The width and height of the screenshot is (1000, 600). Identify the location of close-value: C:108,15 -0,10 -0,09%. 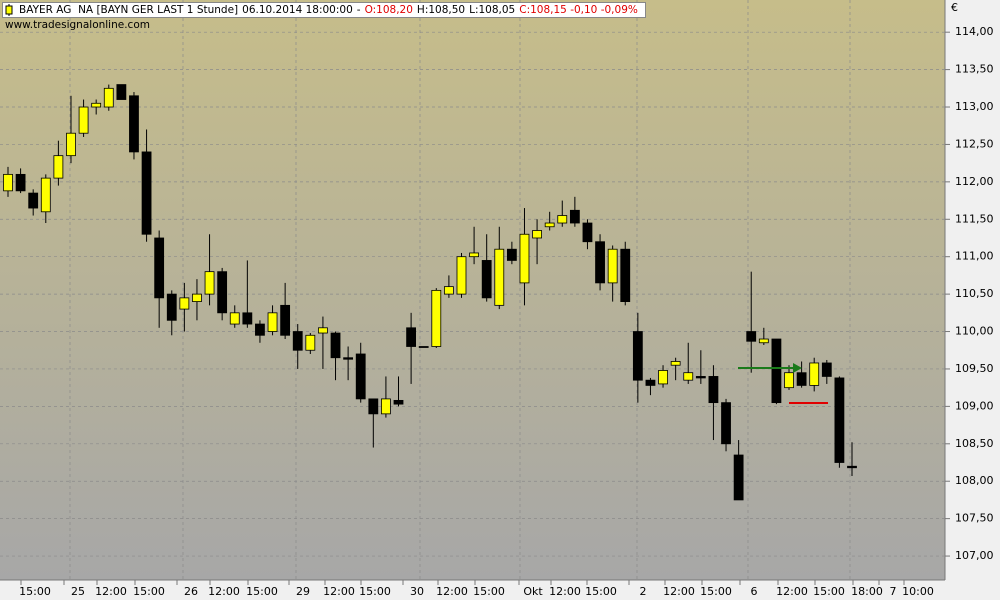
(578, 10).